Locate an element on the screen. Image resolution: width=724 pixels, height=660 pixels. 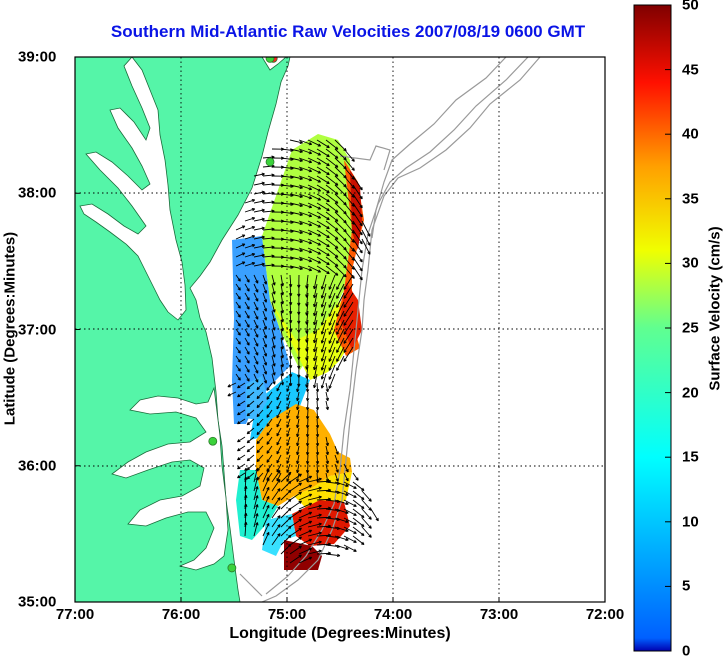
x-tick-label: 73:00 is located at coordinates (499, 614).